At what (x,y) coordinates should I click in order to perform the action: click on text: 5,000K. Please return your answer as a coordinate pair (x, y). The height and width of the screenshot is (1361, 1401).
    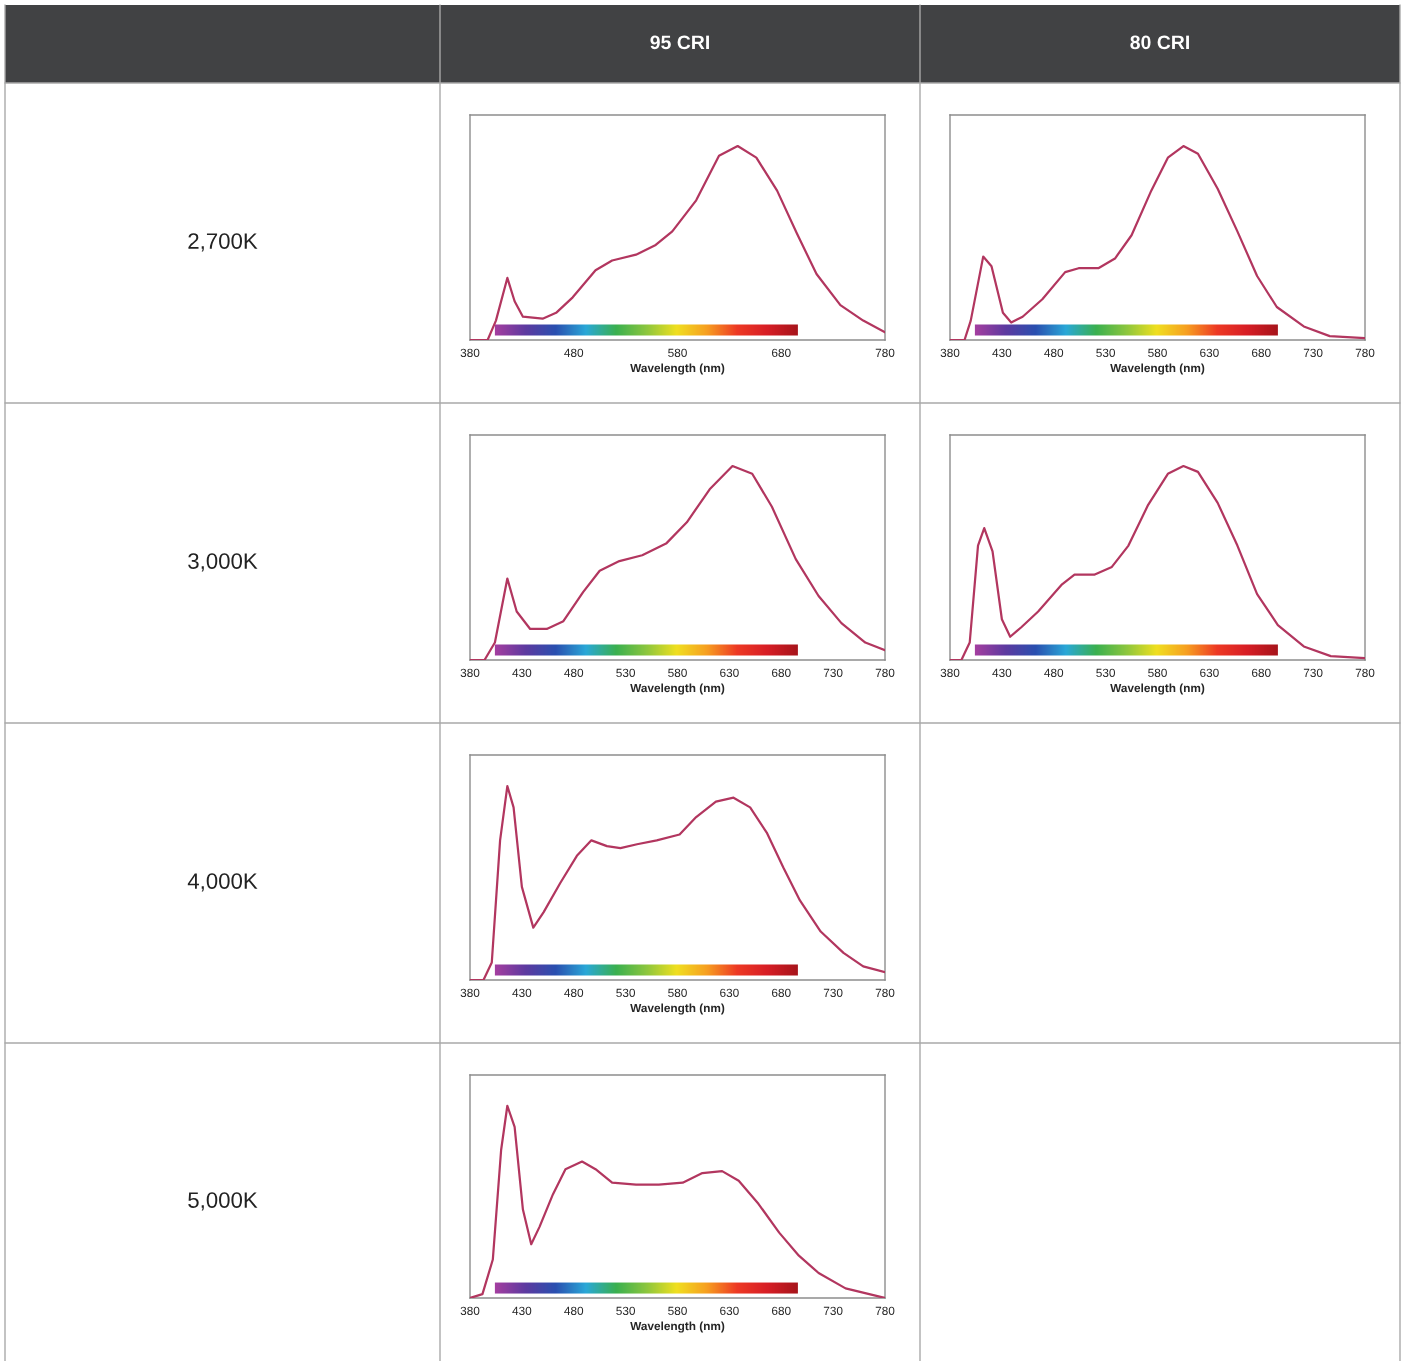
    Looking at the image, I should click on (223, 1201).